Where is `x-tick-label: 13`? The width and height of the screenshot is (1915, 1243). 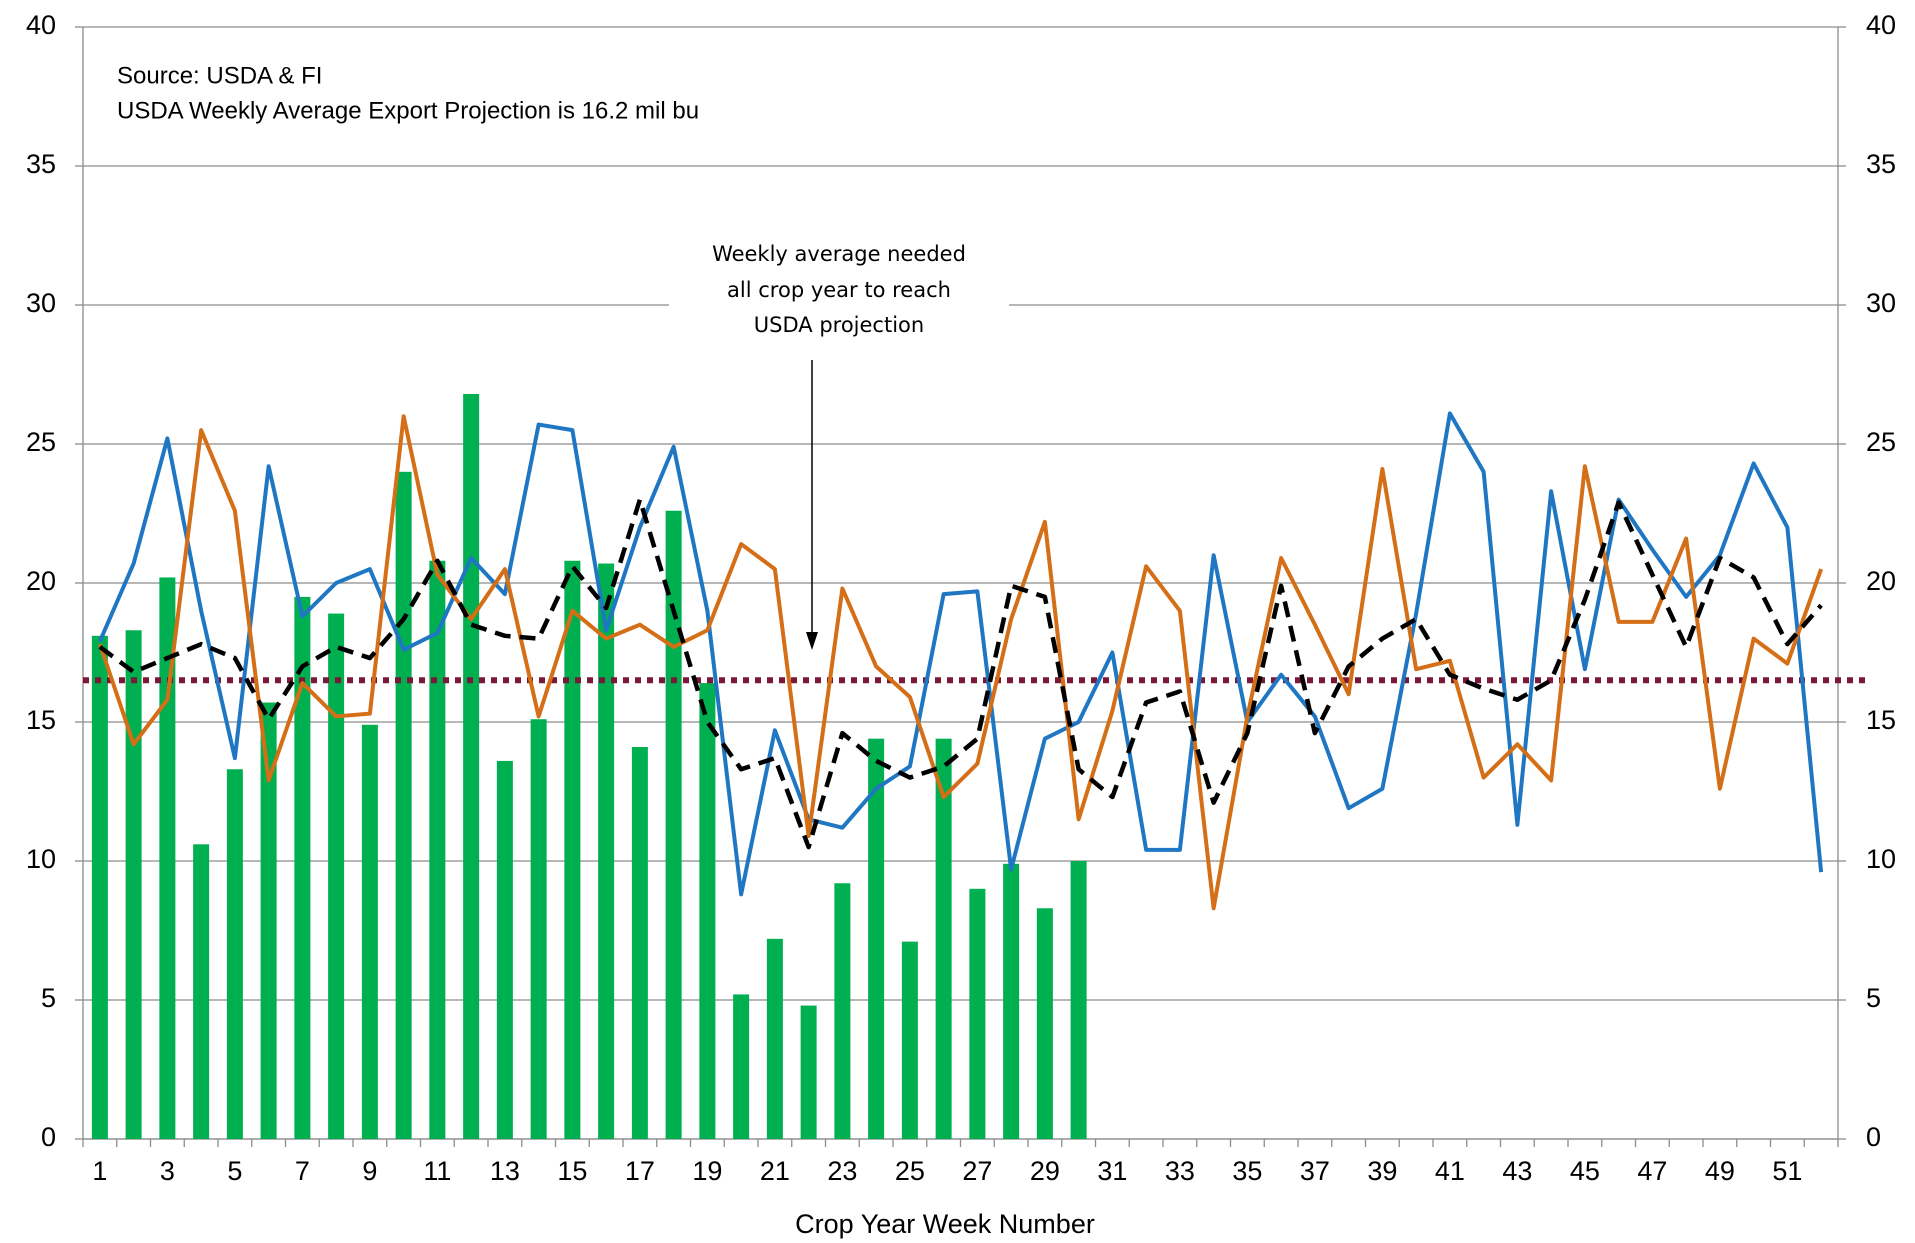 x-tick-label: 13 is located at coordinates (505, 1171).